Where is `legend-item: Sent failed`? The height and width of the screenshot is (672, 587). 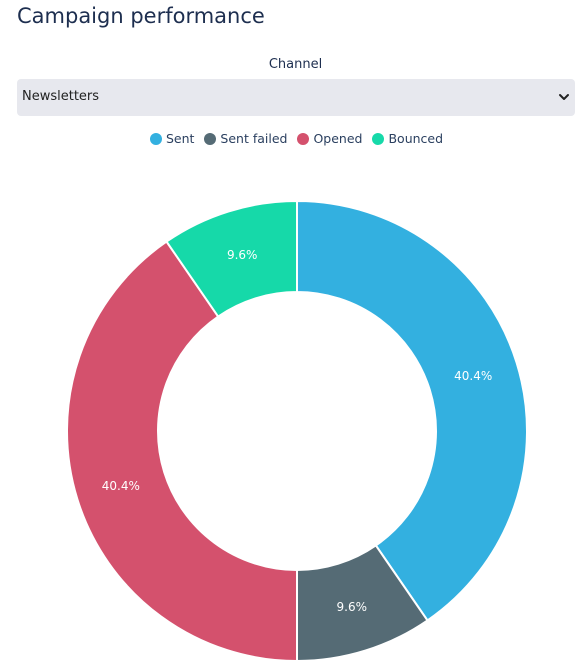 legend-item: Sent failed is located at coordinates (245, 138).